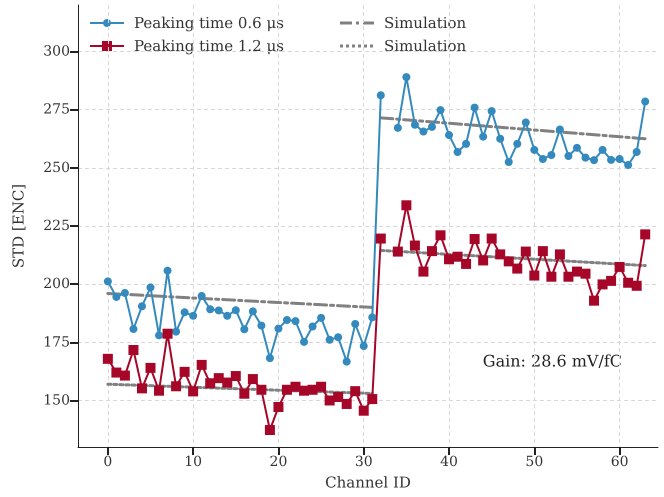 The height and width of the screenshot is (497, 664). I want to click on x-tick-label: 60, so click(619, 462).